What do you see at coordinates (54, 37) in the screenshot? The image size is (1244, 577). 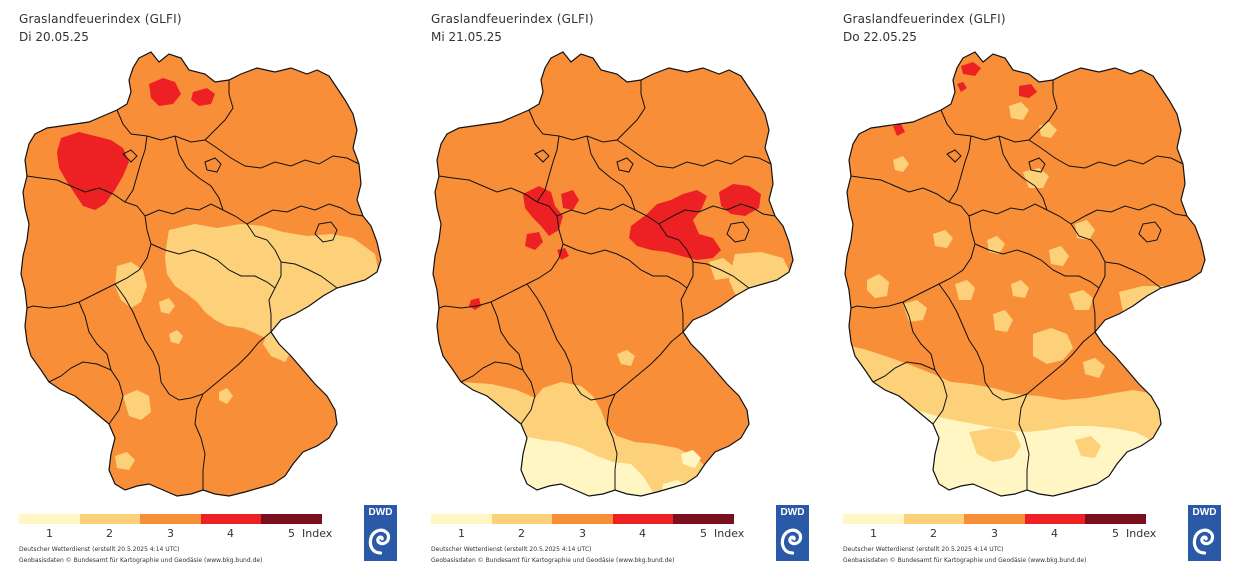 I see `panel-date: Di 20.05.25` at bounding box center [54, 37].